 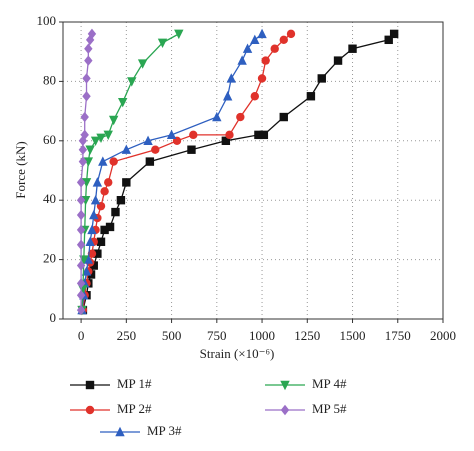 I want to click on x-tick-label: 2000, so click(x=443, y=335).